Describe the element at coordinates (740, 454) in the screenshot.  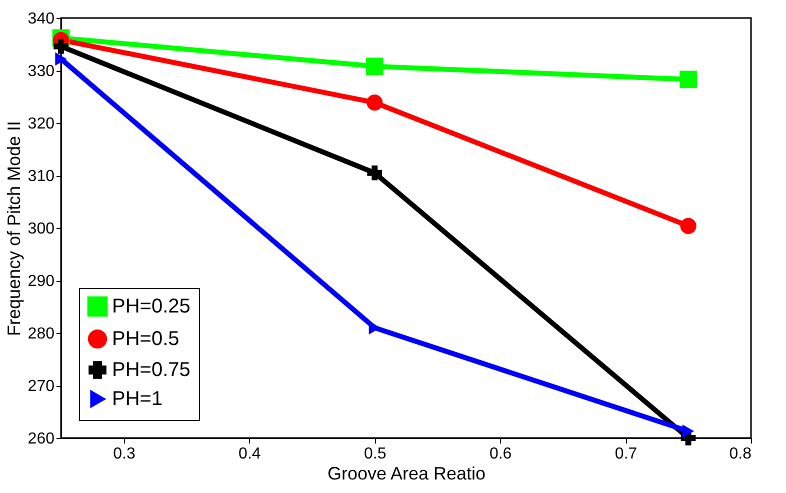
I see `x-tick-label: 0.8` at that location.